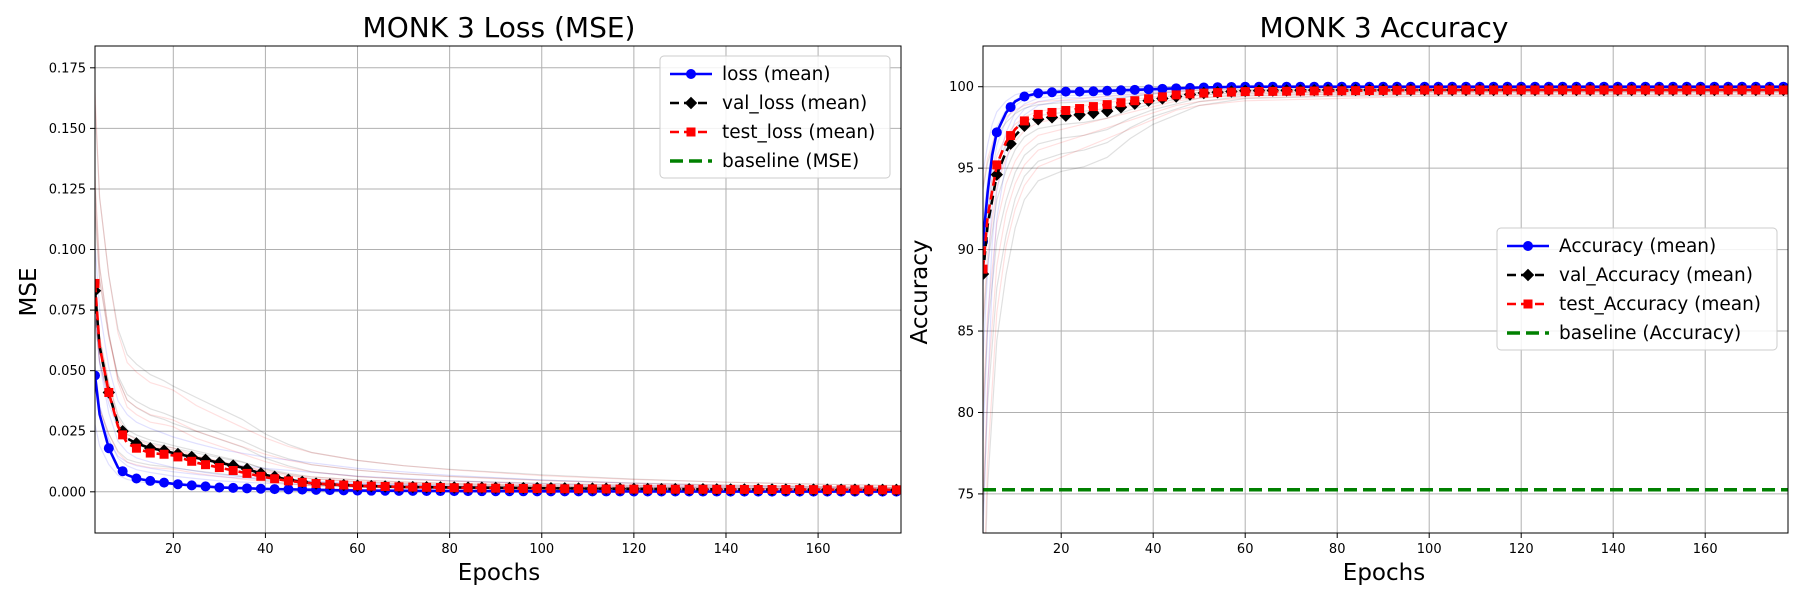  What do you see at coordinates (790, 161) in the screenshot?
I see `legend-label: baseline (MSE)` at bounding box center [790, 161].